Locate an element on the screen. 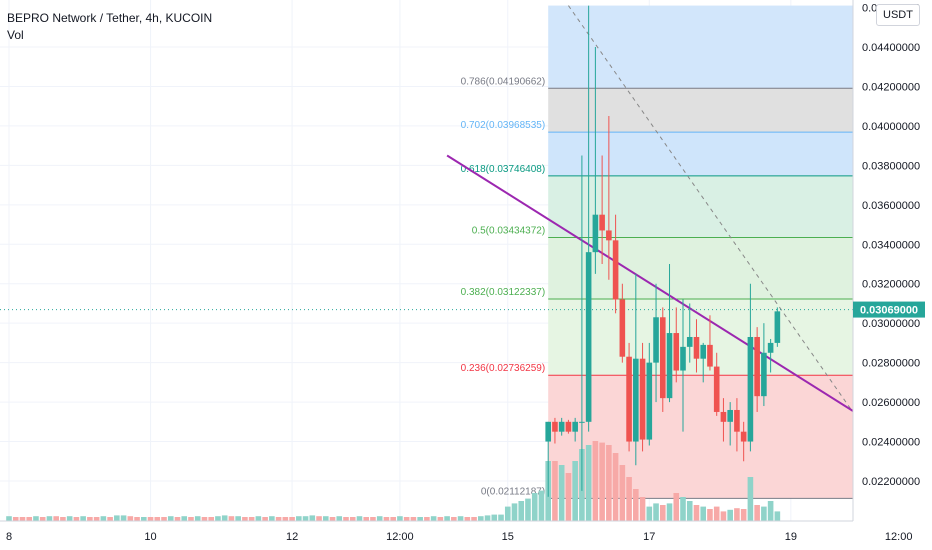 This screenshot has width=932, height=550. volume-indicator-label: Vol is located at coordinates (15, 35).